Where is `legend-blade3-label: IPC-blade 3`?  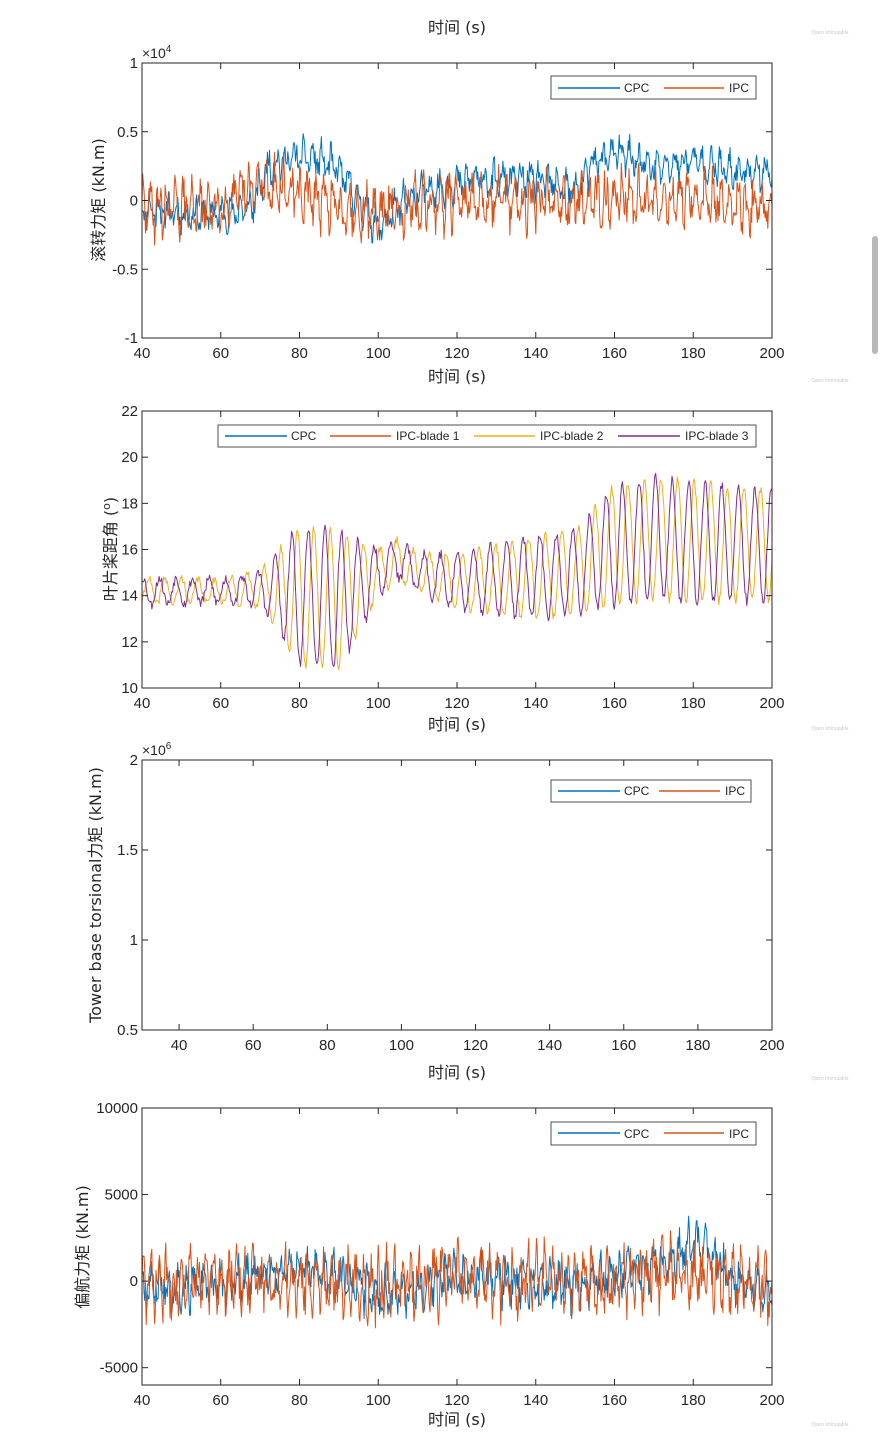
legend-blade3-label: IPC-blade 3 is located at coordinates (717, 436).